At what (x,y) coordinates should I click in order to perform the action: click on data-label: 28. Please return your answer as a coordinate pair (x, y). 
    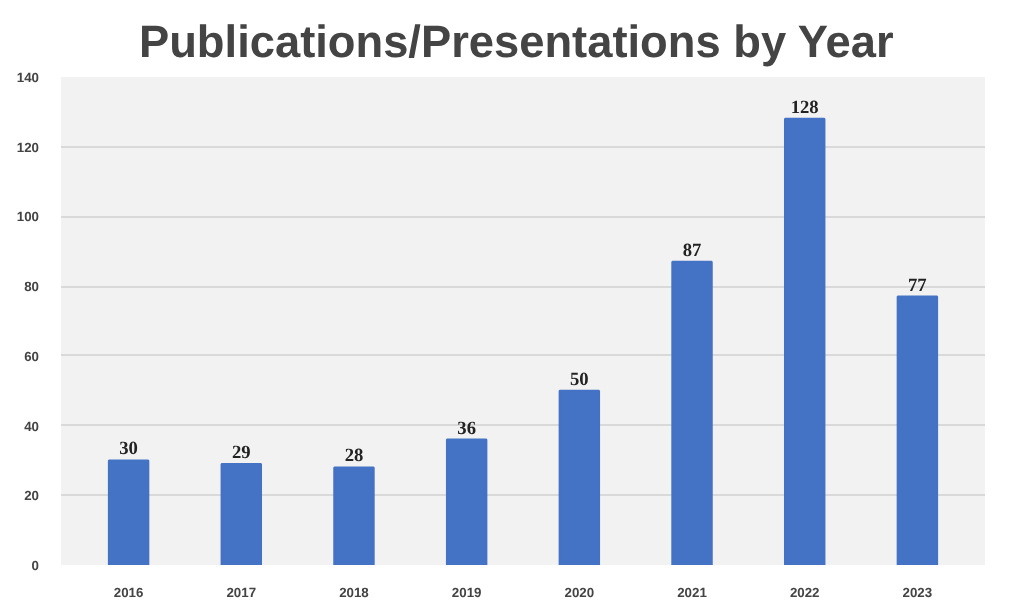
    Looking at the image, I should click on (354, 457).